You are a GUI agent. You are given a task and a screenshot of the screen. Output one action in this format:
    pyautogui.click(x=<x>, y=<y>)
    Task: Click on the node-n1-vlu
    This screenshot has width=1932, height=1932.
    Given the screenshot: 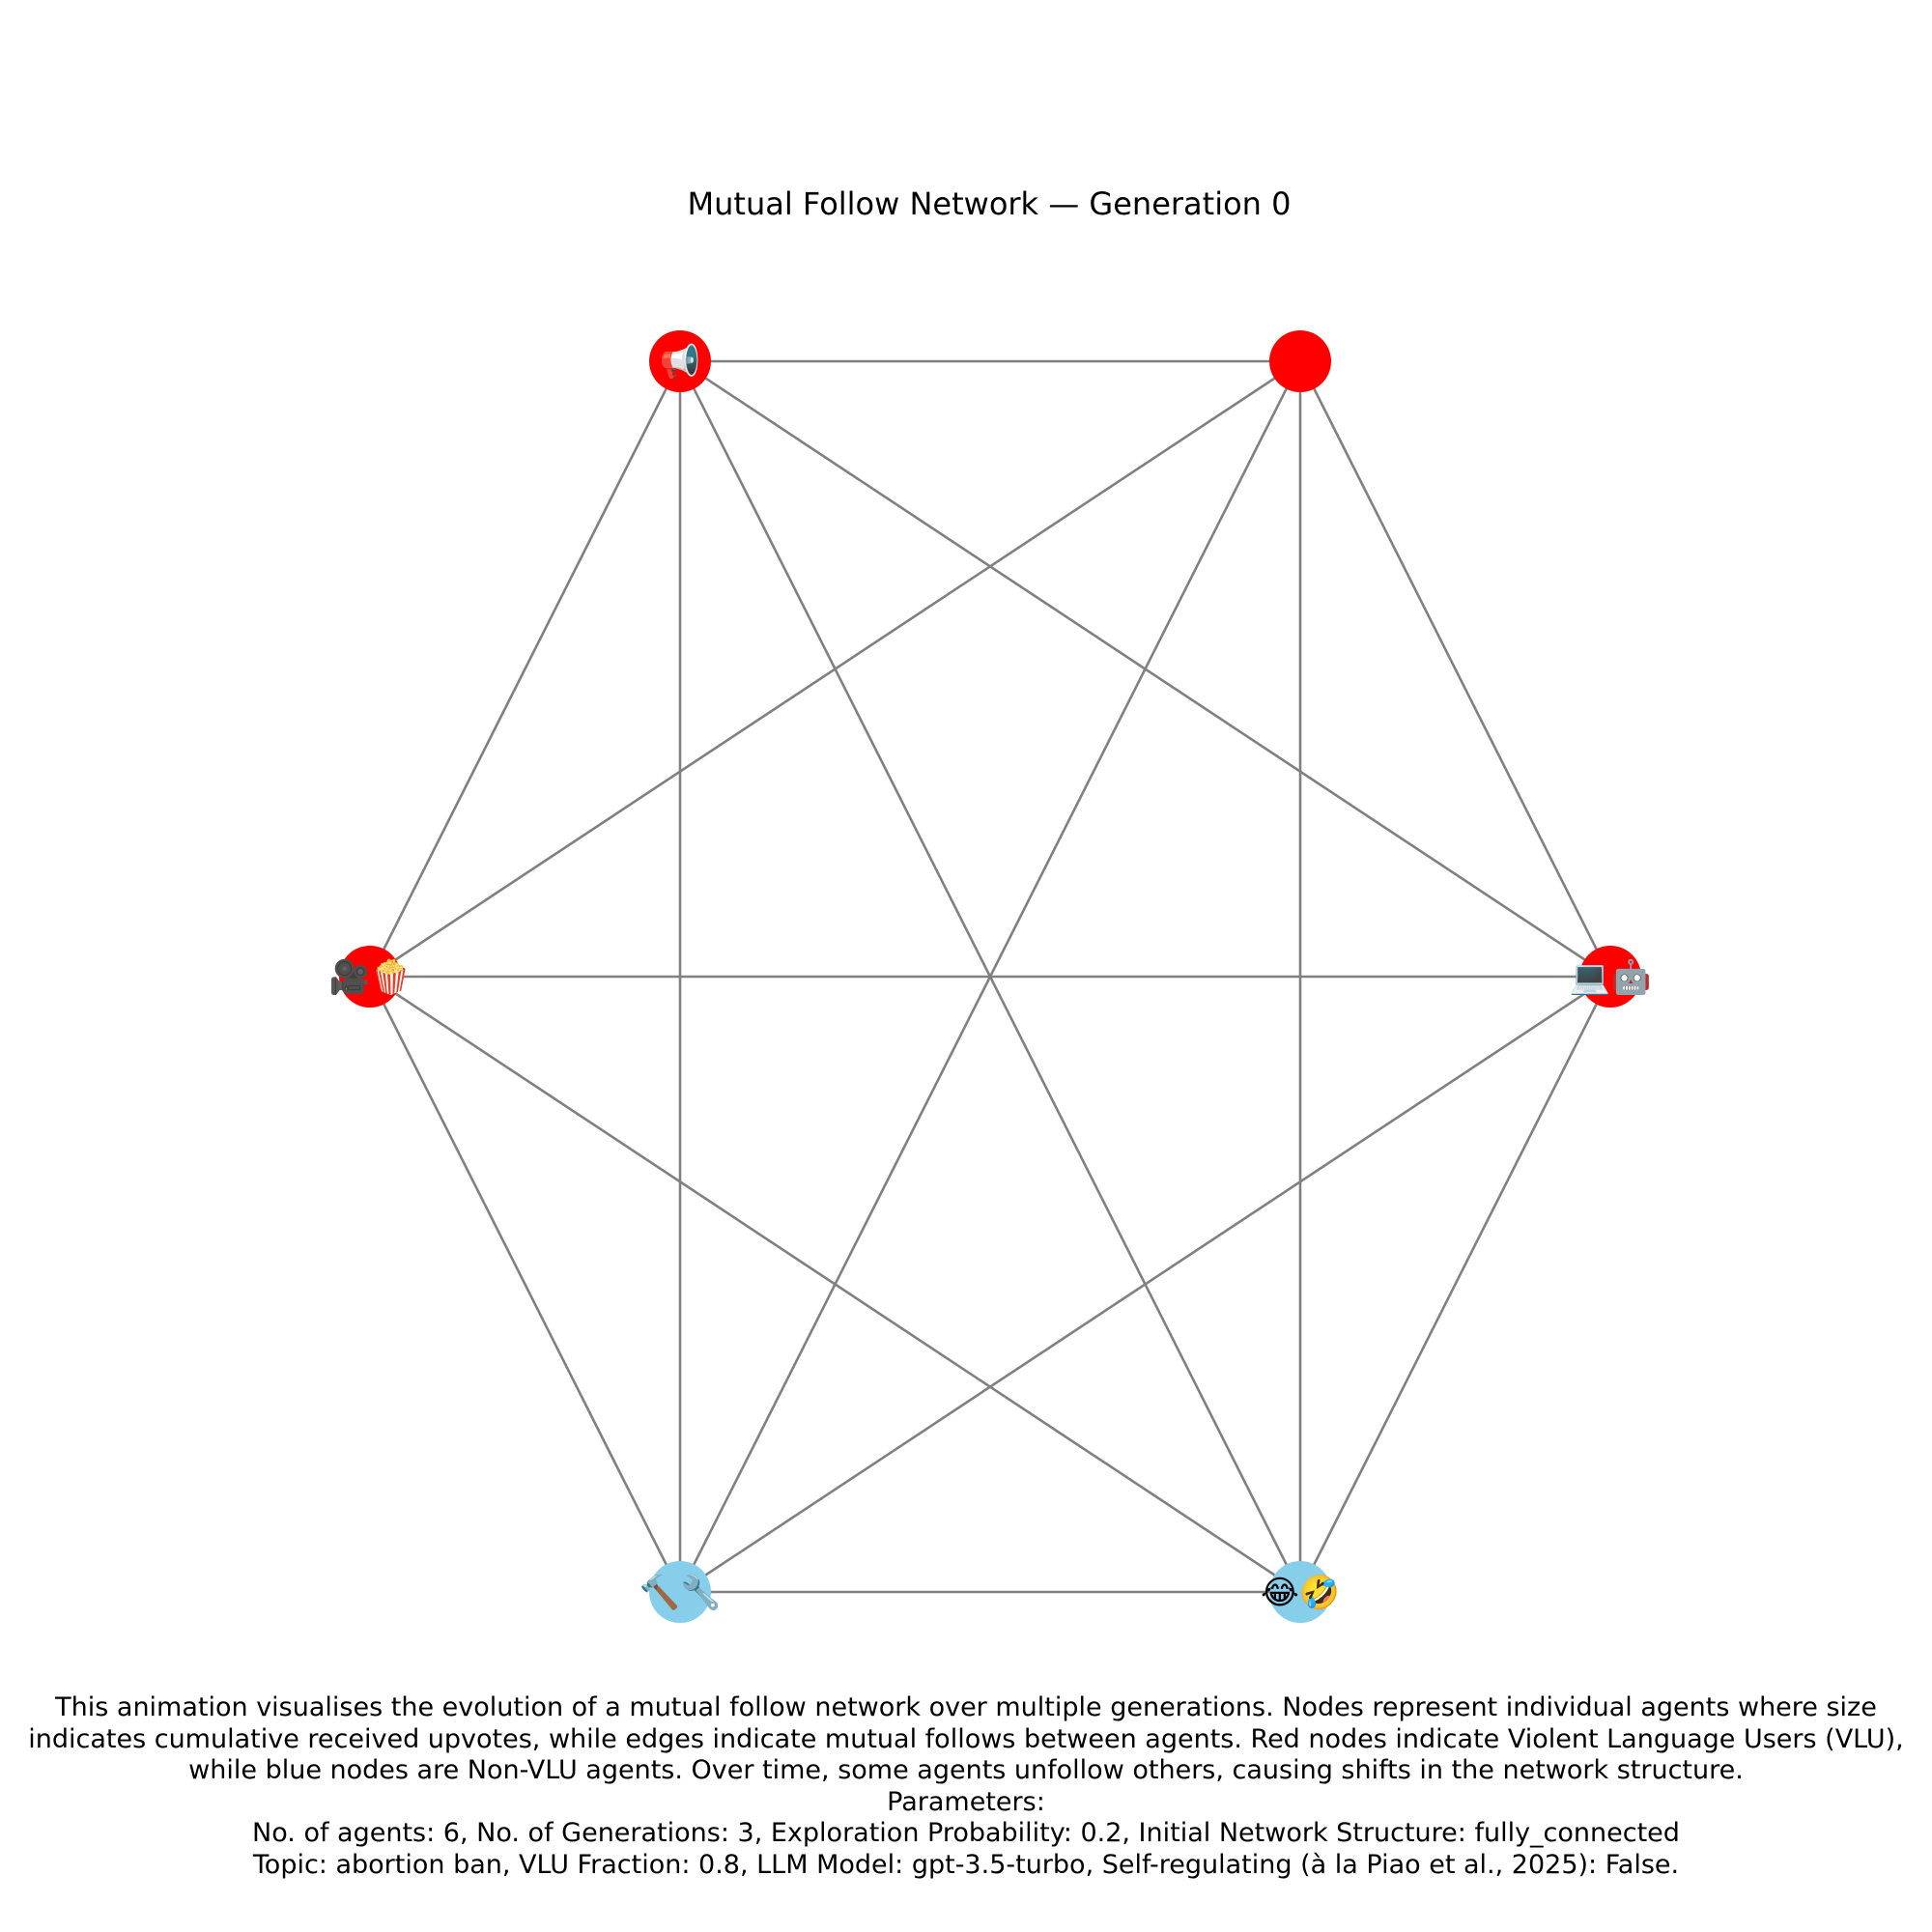 What is the action you would take?
    pyautogui.click(x=1300, y=361)
    